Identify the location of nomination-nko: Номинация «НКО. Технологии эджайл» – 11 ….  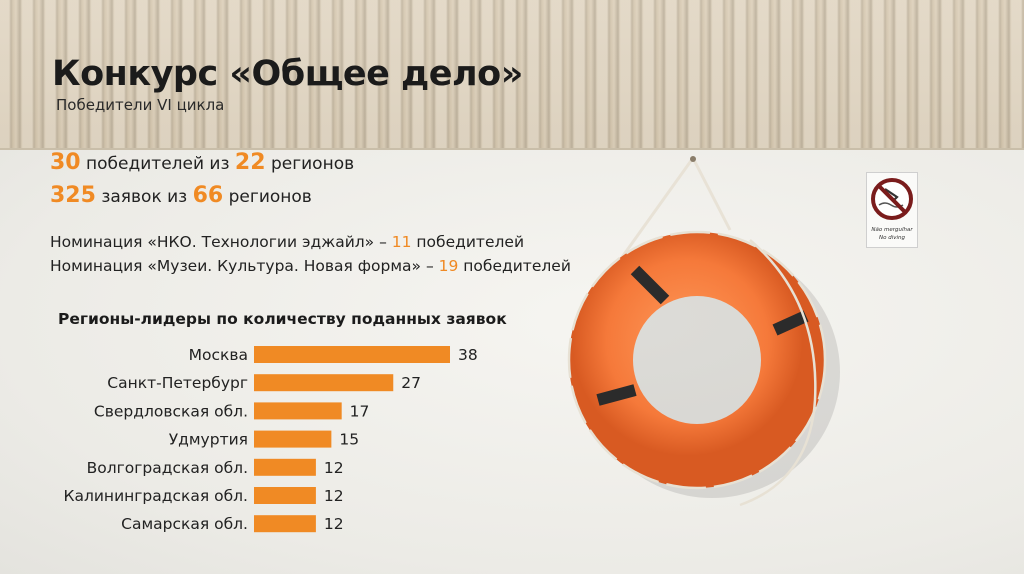
(287, 242).